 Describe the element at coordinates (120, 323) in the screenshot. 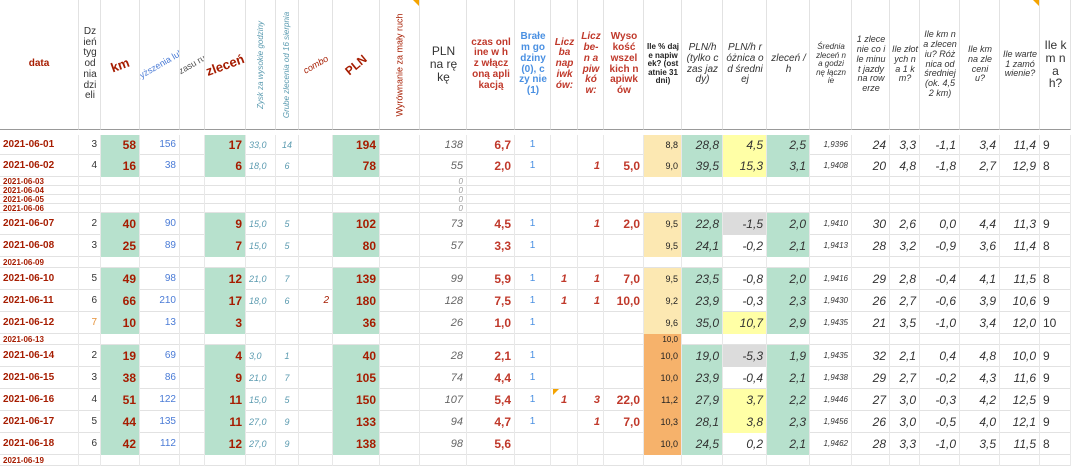

I see `cell-km: 10` at that location.